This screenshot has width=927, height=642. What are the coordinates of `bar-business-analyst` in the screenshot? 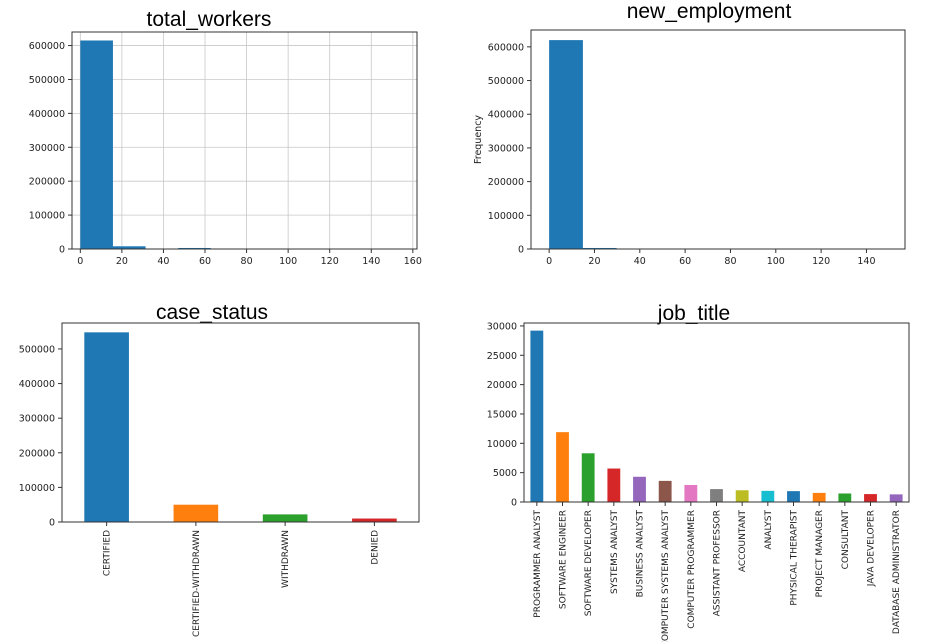 It's located at (639, 489).